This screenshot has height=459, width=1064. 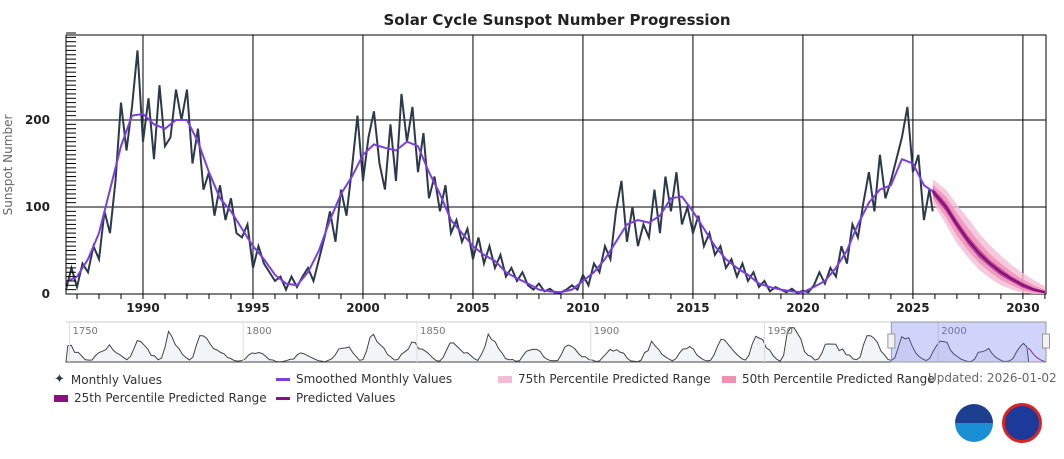 What do you see at coordinates (61, 398) in the screenshot?
I see `p25-swatch-icon` at bounding box center [61, 398].